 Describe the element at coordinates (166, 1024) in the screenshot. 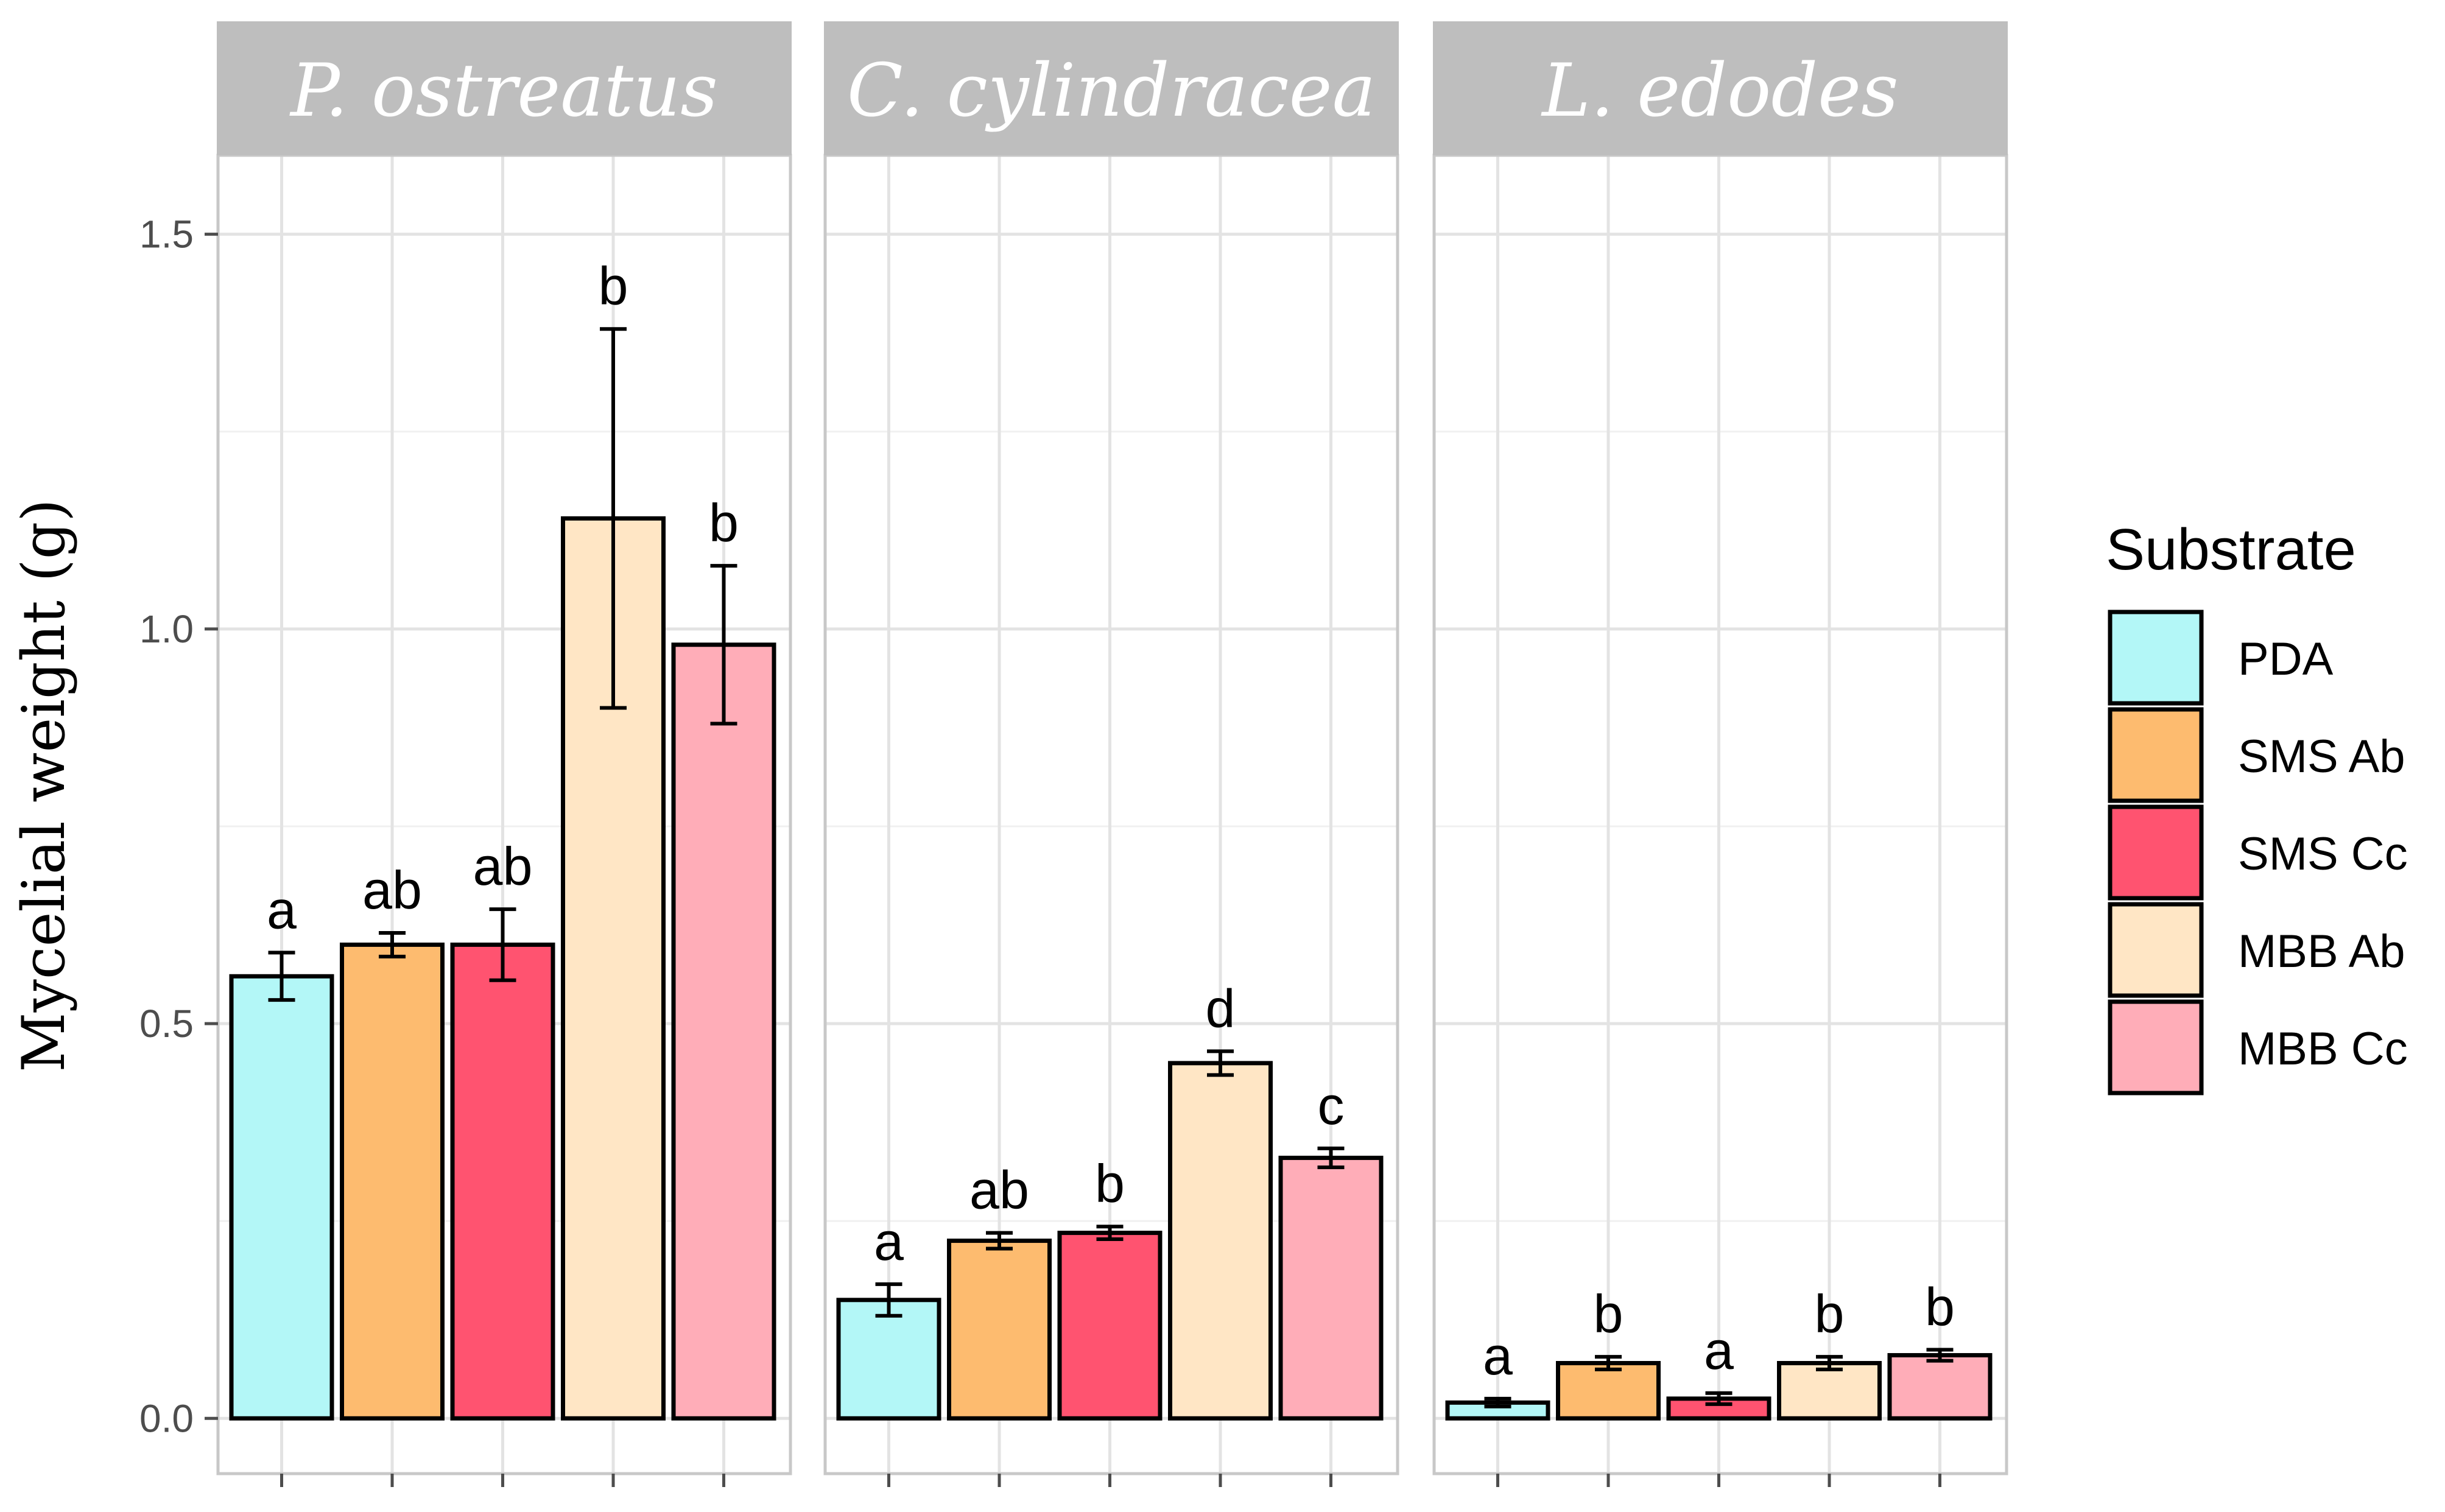

I see `y-tick-label: 0.5` at that location.